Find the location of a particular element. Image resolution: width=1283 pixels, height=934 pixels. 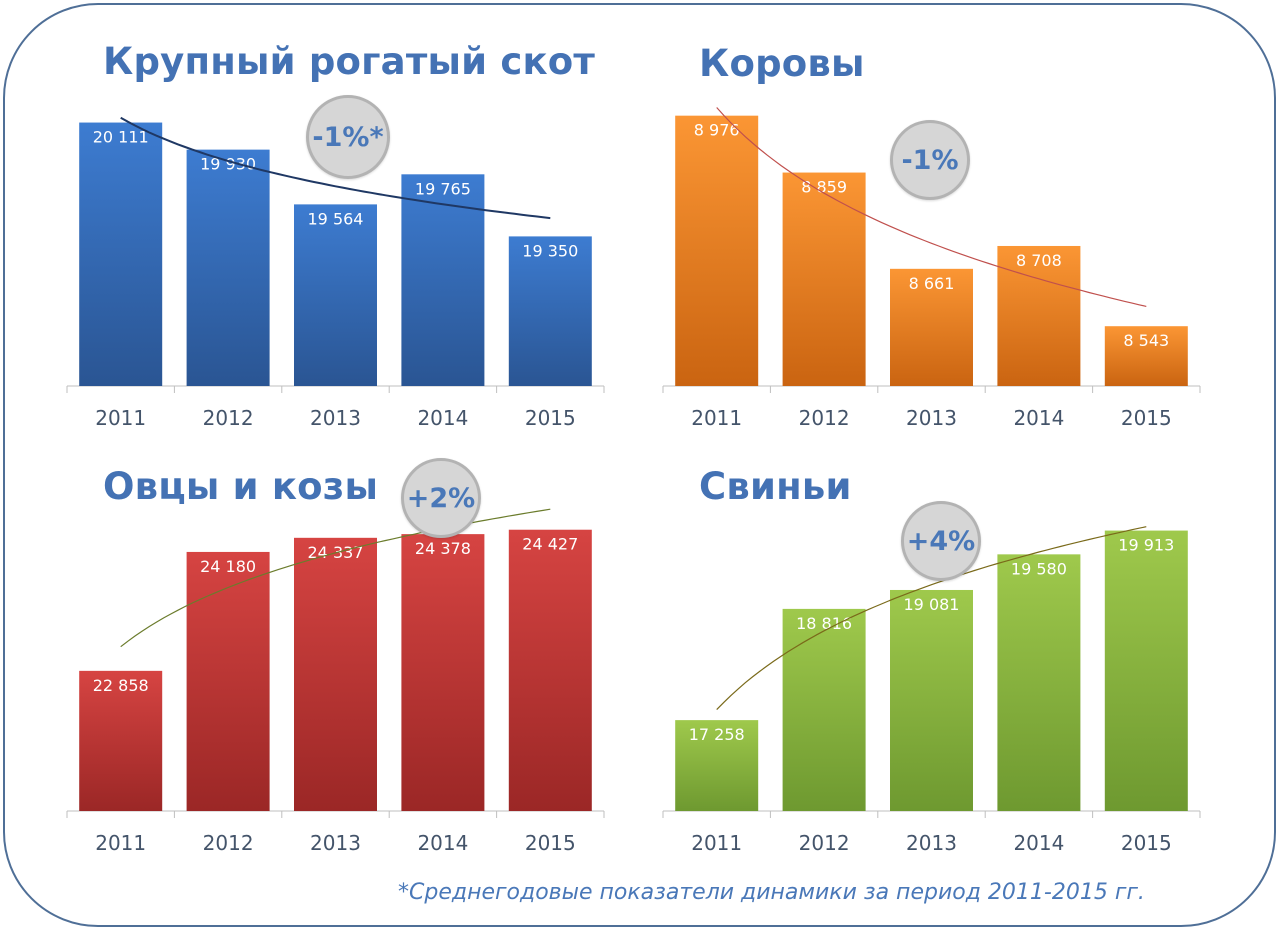

chart-title: Свиньи is located at coordinates (775, 486).